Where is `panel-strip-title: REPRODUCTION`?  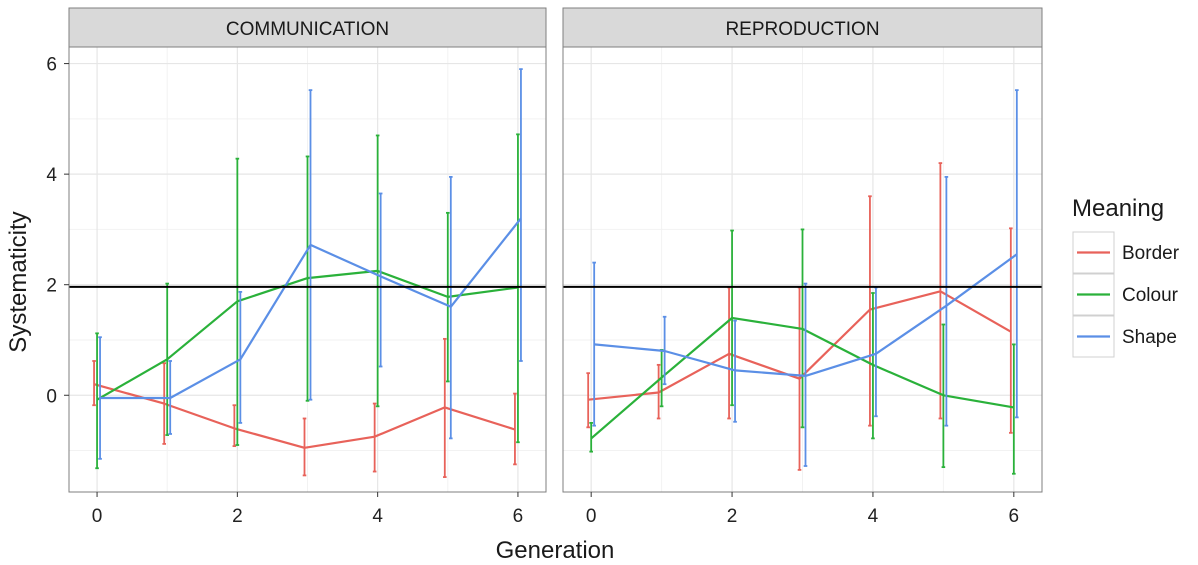
panel-strip-title: REPRODUCTION is located at coordinates (802, 29).